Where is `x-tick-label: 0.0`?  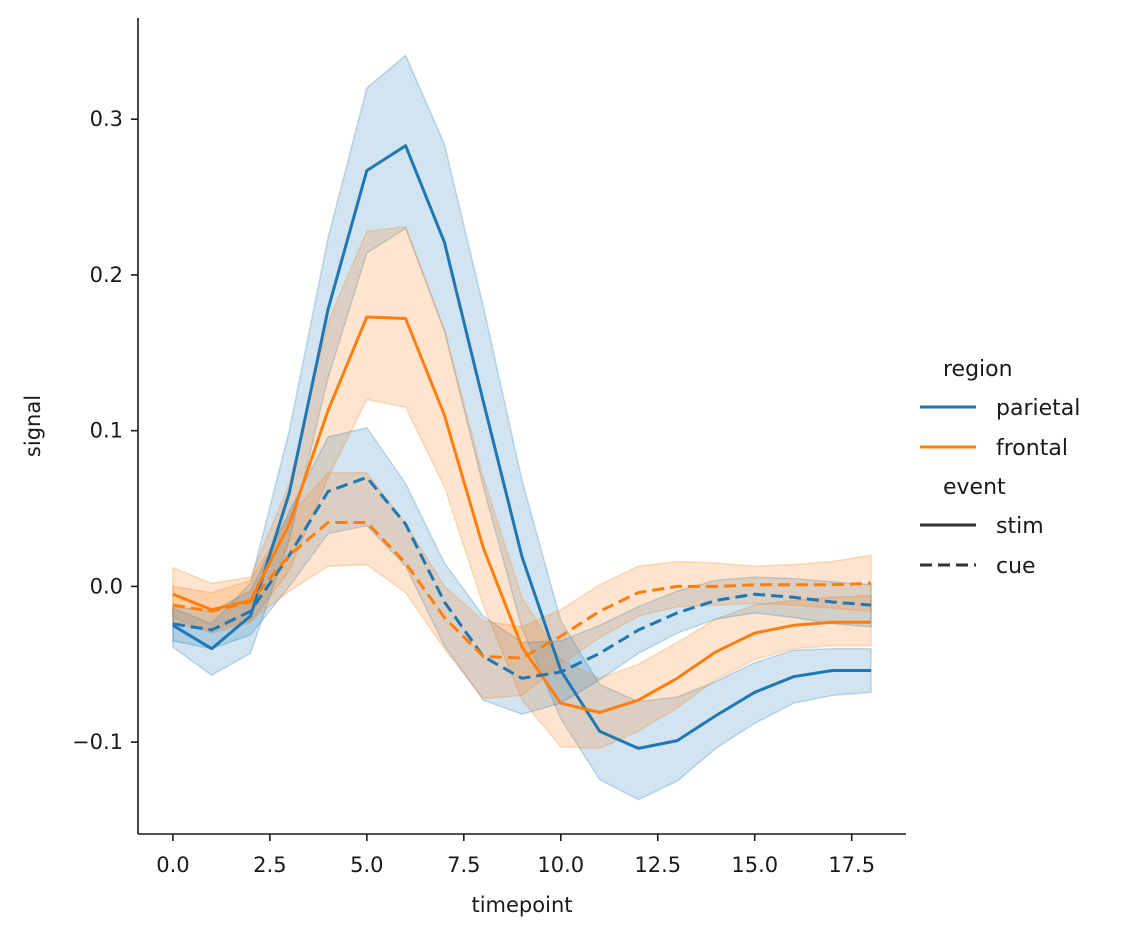
x-tick-label: 0.0 is located at coordinates (172, 865).